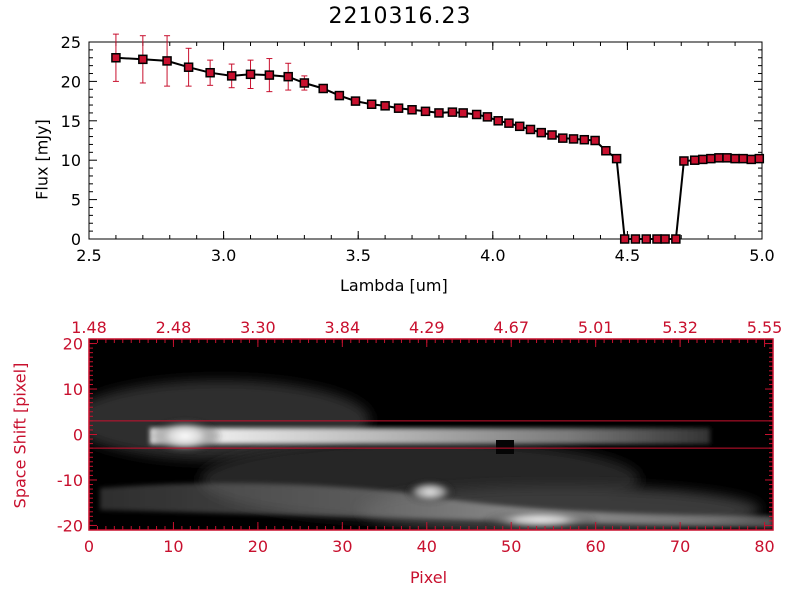 The image size is (800, 600). What do you see at coordinates (89, 327) in the screenshot?
I see `image-top-tick-label: 1.48` at bounding box center [89, 327].